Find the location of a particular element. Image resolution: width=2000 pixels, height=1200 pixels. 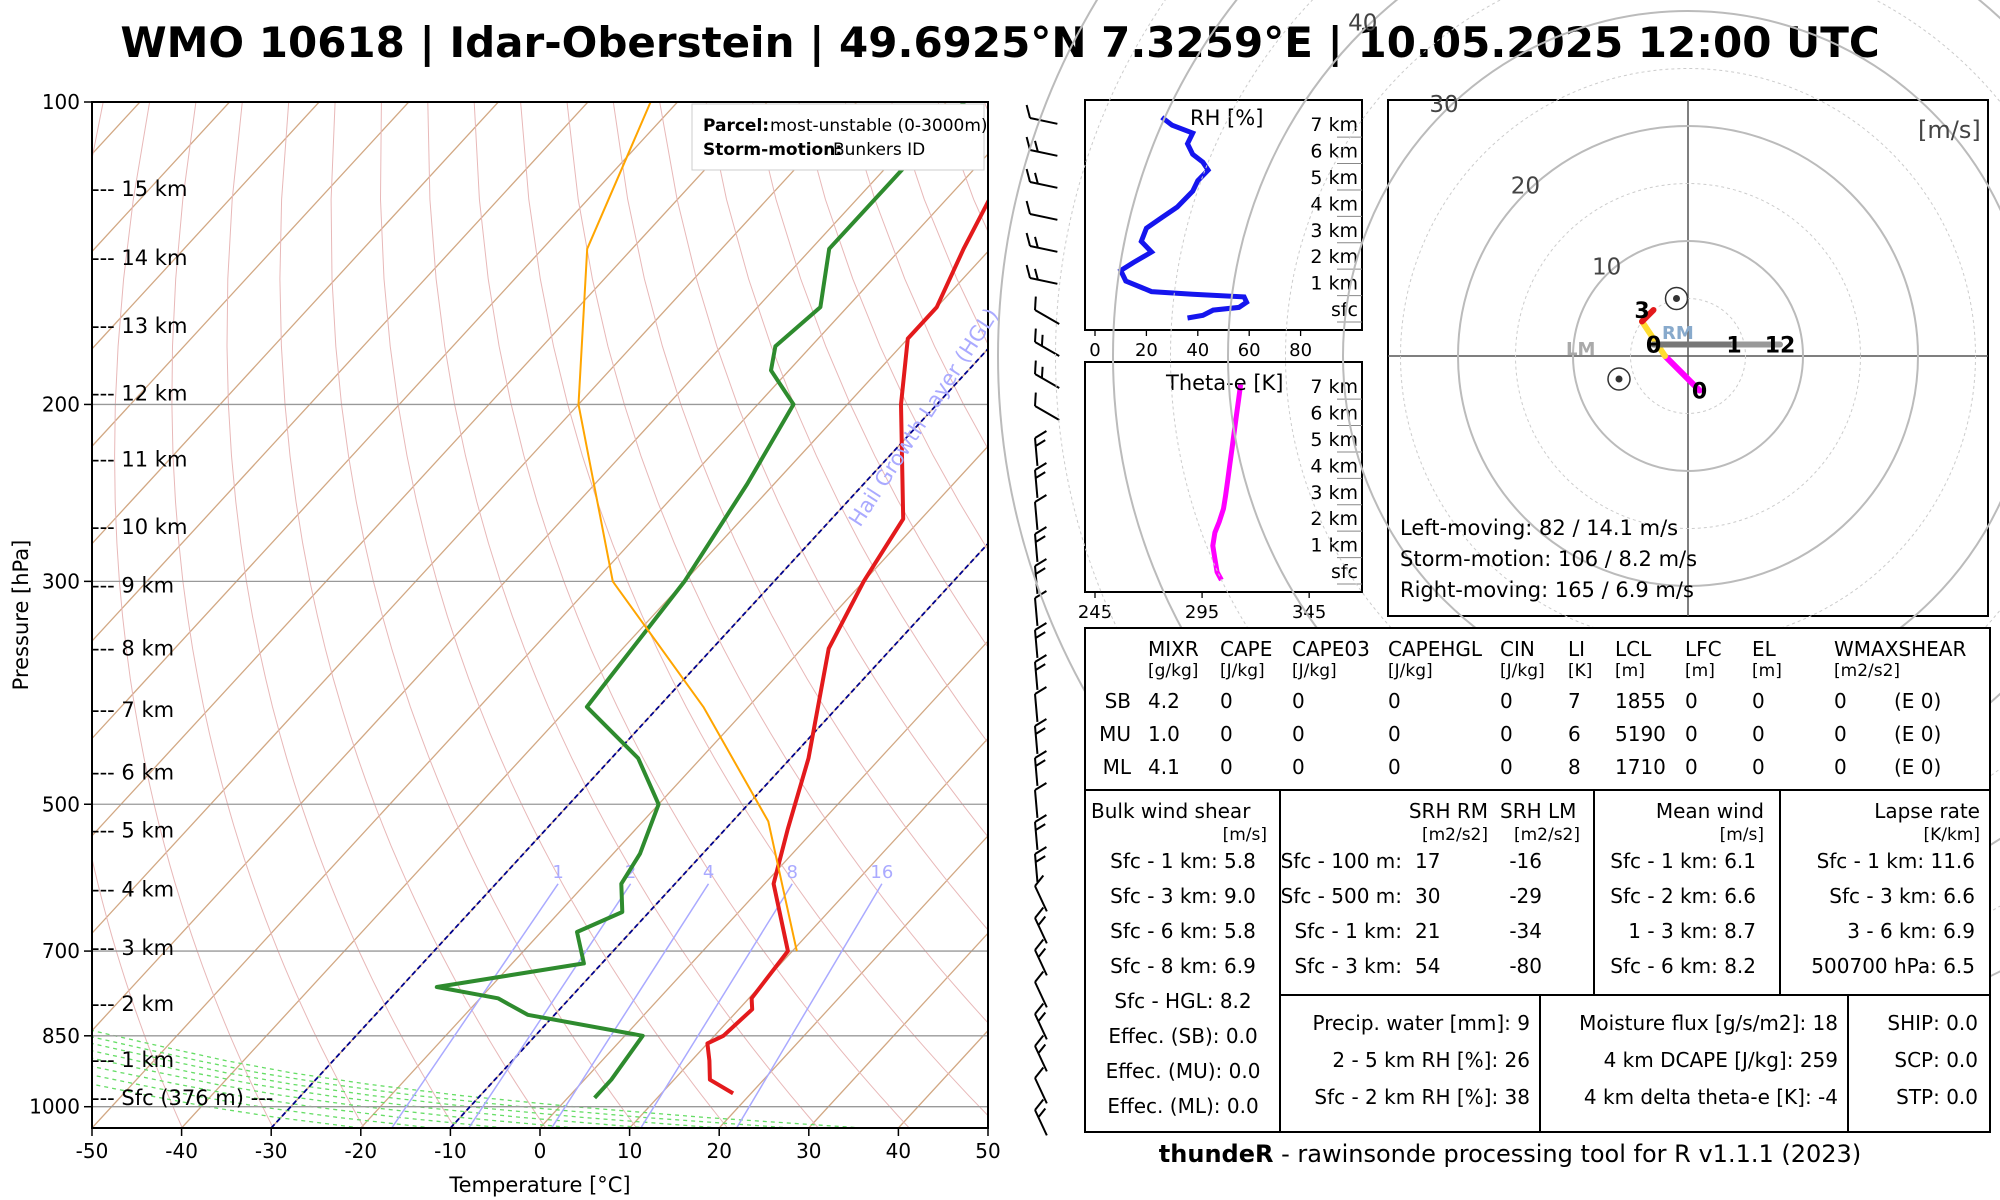

indices-header-label: CIN is located at coordinates (1517, 649).